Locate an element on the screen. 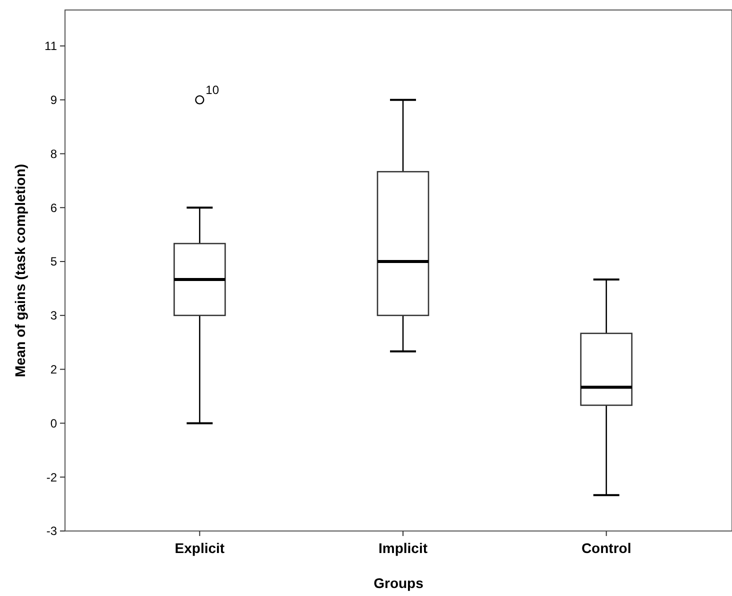 This screenshot has width=732, height=596. annotation: 10 is located at coordinates (213, 89).